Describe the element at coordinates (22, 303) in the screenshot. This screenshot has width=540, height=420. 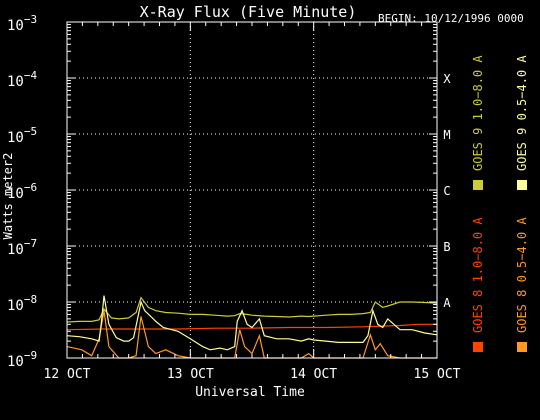
I see `y-tick-label: 10⁻⁸` at that location.